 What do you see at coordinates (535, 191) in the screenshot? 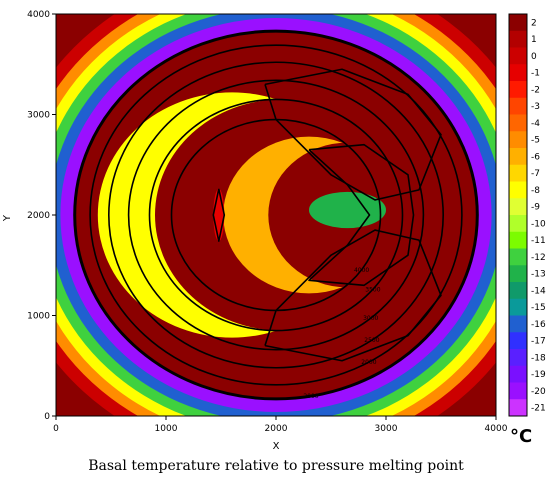
I see `colorbar-label: -8` at bounding box center [535, 191].